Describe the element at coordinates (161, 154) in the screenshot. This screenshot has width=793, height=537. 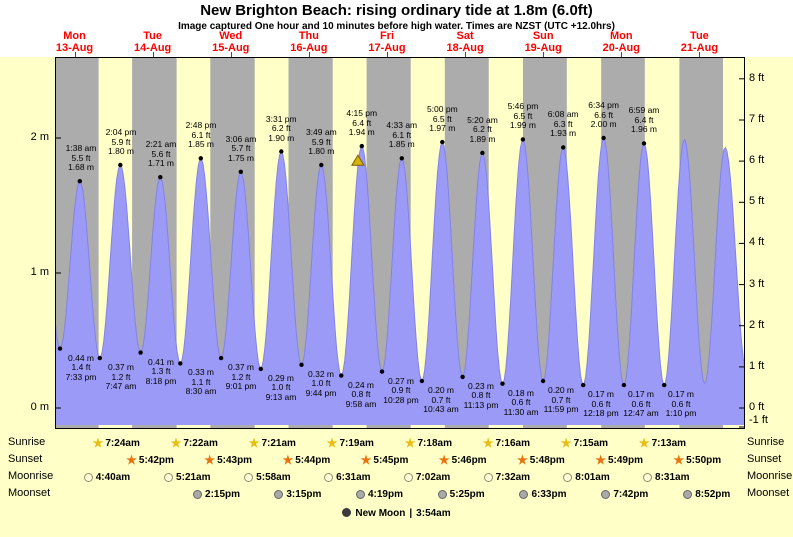
I see `high-tide-label: 2:21 am 5.6 ft 1.71 m` at that location.